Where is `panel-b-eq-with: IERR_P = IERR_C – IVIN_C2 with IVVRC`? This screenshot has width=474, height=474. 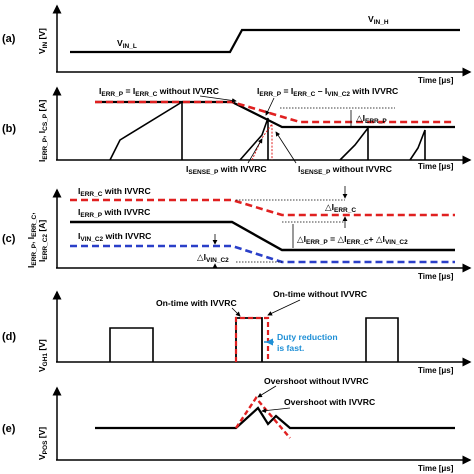 panel-b-eq-with: IERR_P = IERR_C – IVIN_C2 with IVVRC is located at coordinates (327, 92).